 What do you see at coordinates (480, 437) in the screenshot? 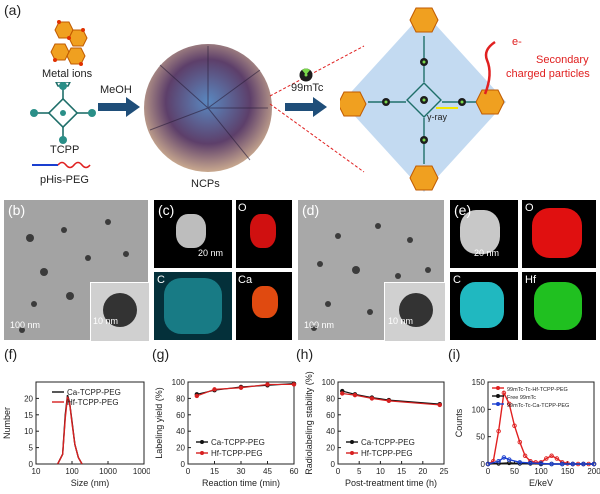
I see `y-tick-label: 50` at bounding box center [480, 437].